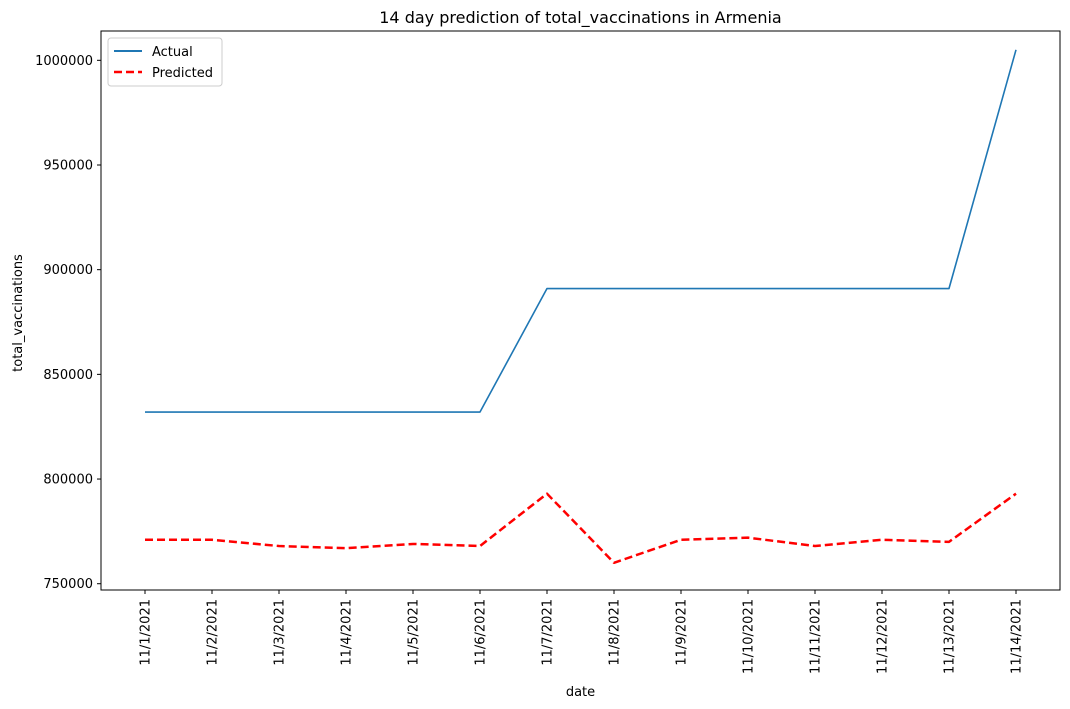 The height and width of the screenshot is (709, 1070). What do you see at coordinates (1017, 636) in the screenshot?
I see `x-tick-label: 11/14/2021` at bounding box center [1017, 636].